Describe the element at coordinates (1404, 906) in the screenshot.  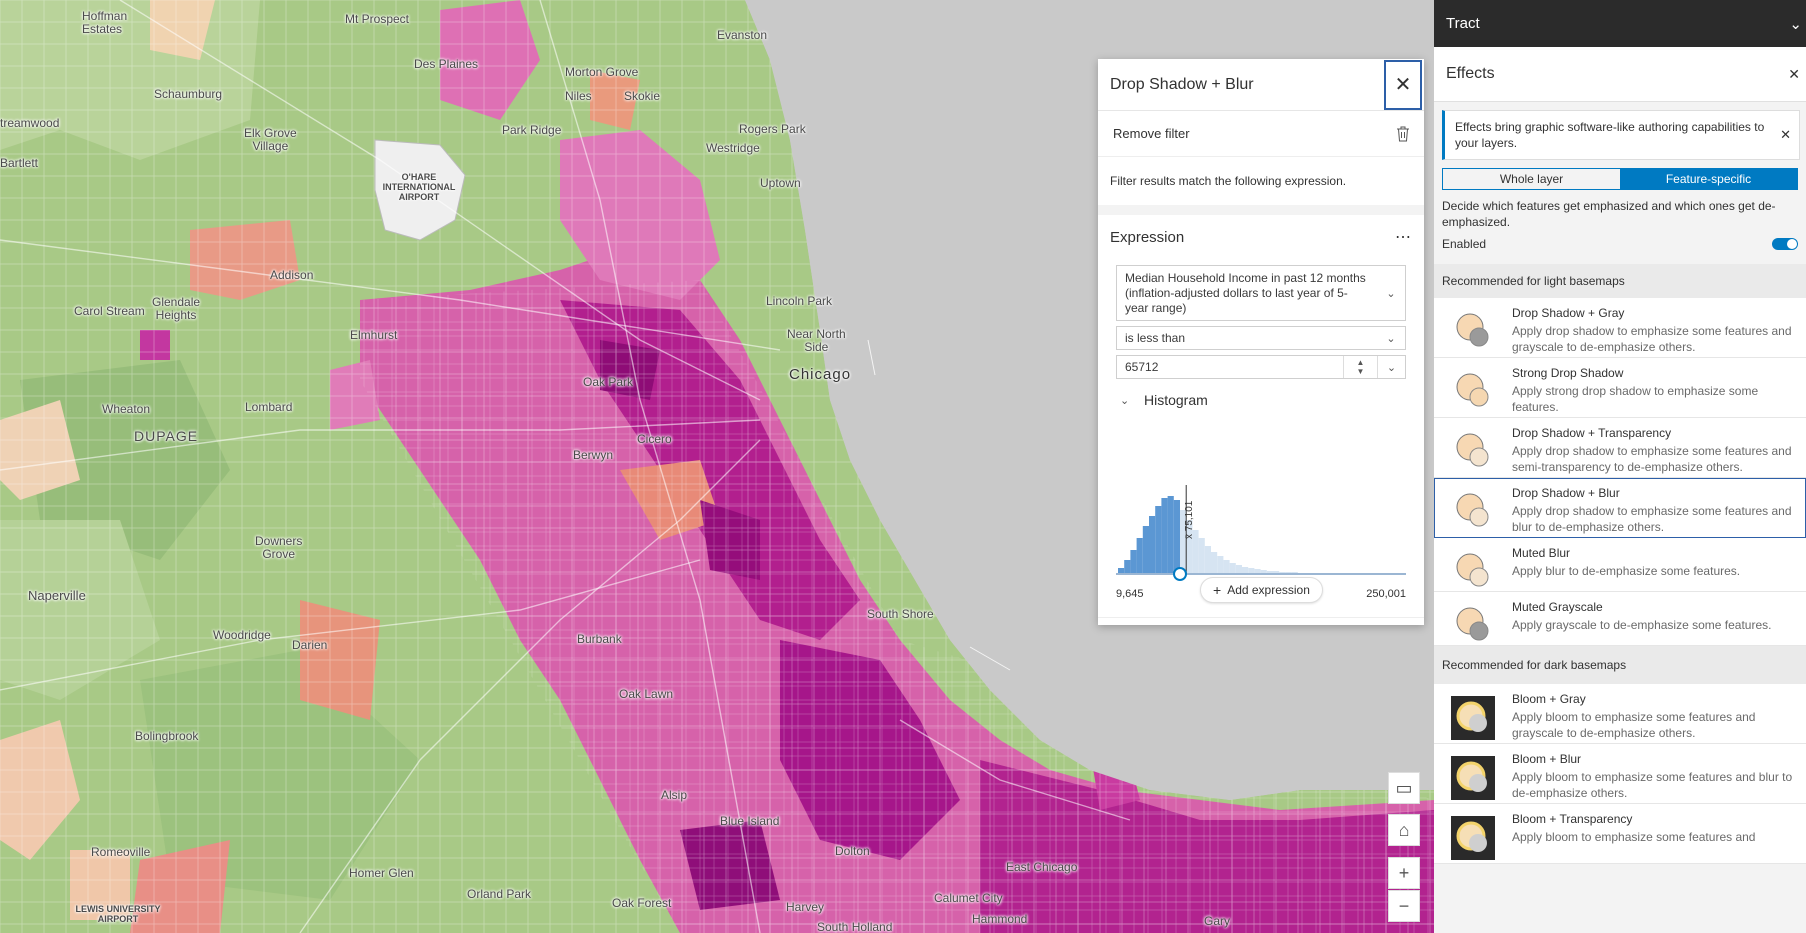
I see `zoom-out-button: −` at that location.